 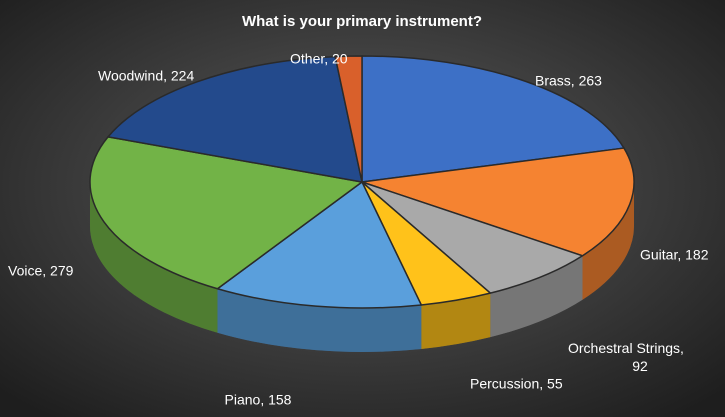 What do you see at coordinates (516, 384) in the screenshot?
I see `data-label: Percussion, 55` at bounding box center [516, 384].